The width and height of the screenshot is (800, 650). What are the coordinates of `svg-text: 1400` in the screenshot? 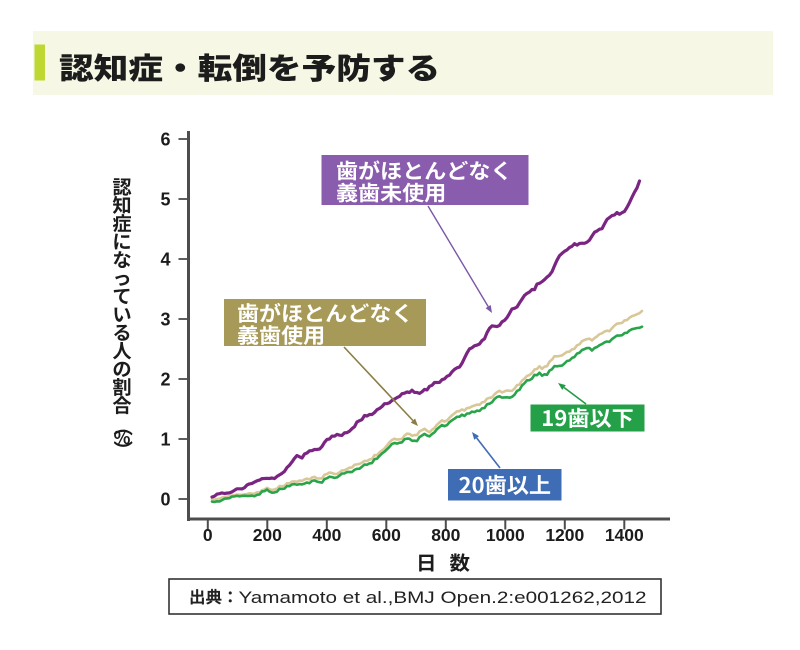 It's located at (624, 535).